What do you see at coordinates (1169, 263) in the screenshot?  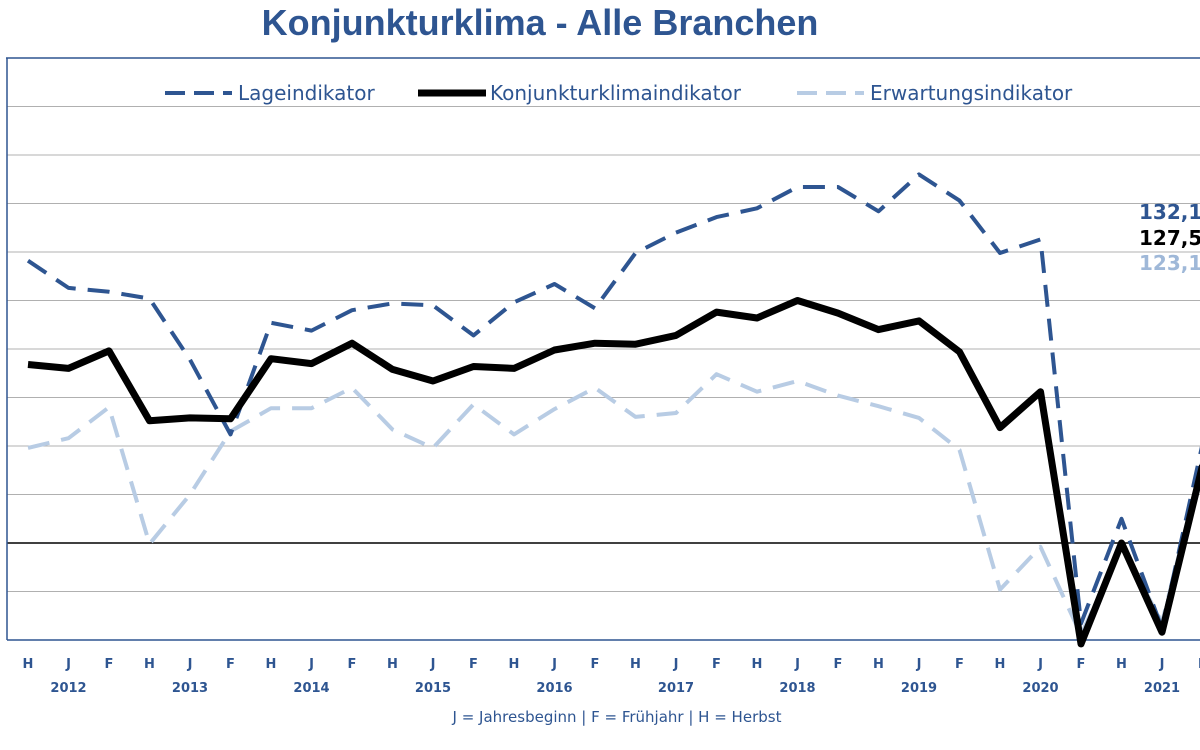 I see `value-label-erwartungsindikator: 123,1` at bounding box center [1169, 263].